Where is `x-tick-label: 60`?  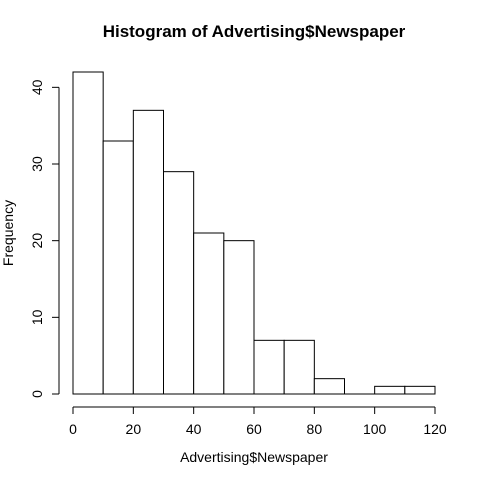 x-tick-label: 60 is located at coordinates (254, 429).